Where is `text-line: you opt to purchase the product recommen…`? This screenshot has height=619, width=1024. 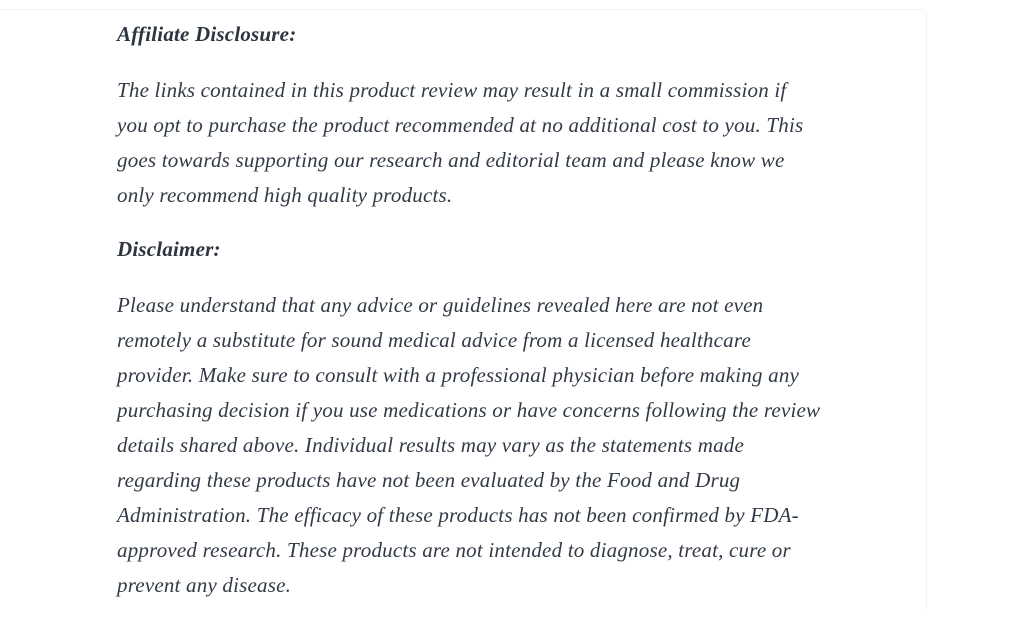 text-line: you opt to purchase the product recommen… is located at coordinates (460, 125).